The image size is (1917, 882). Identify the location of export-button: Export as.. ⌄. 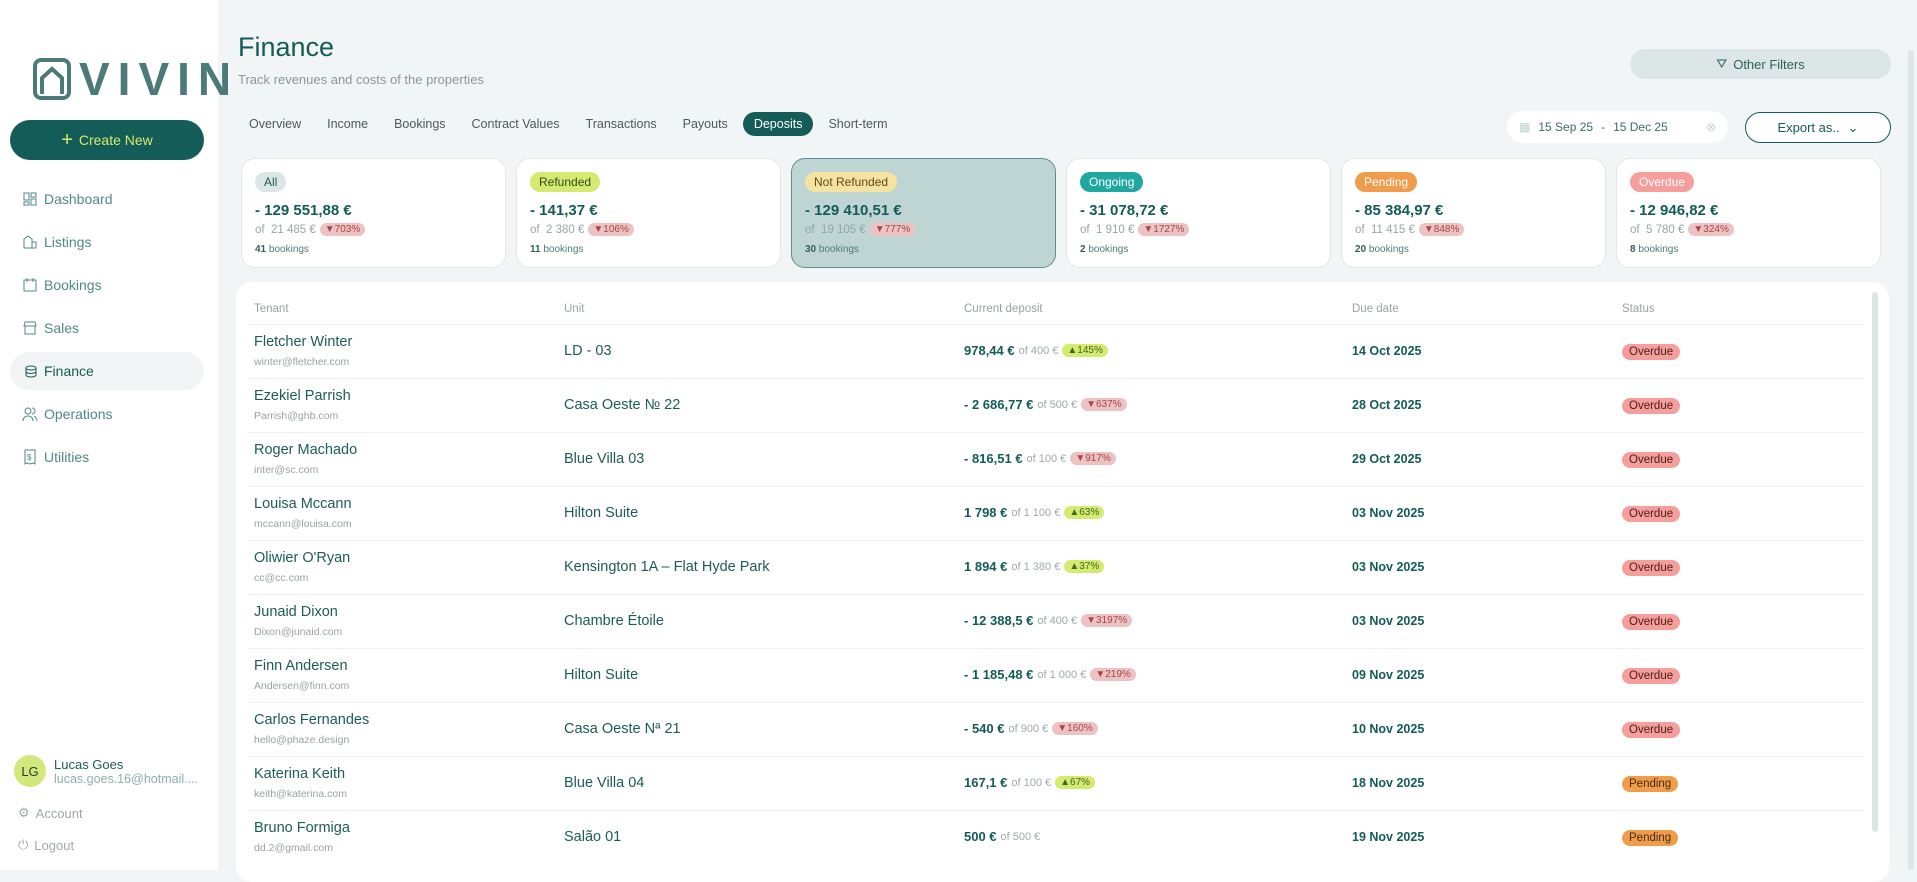
(1818, 127).